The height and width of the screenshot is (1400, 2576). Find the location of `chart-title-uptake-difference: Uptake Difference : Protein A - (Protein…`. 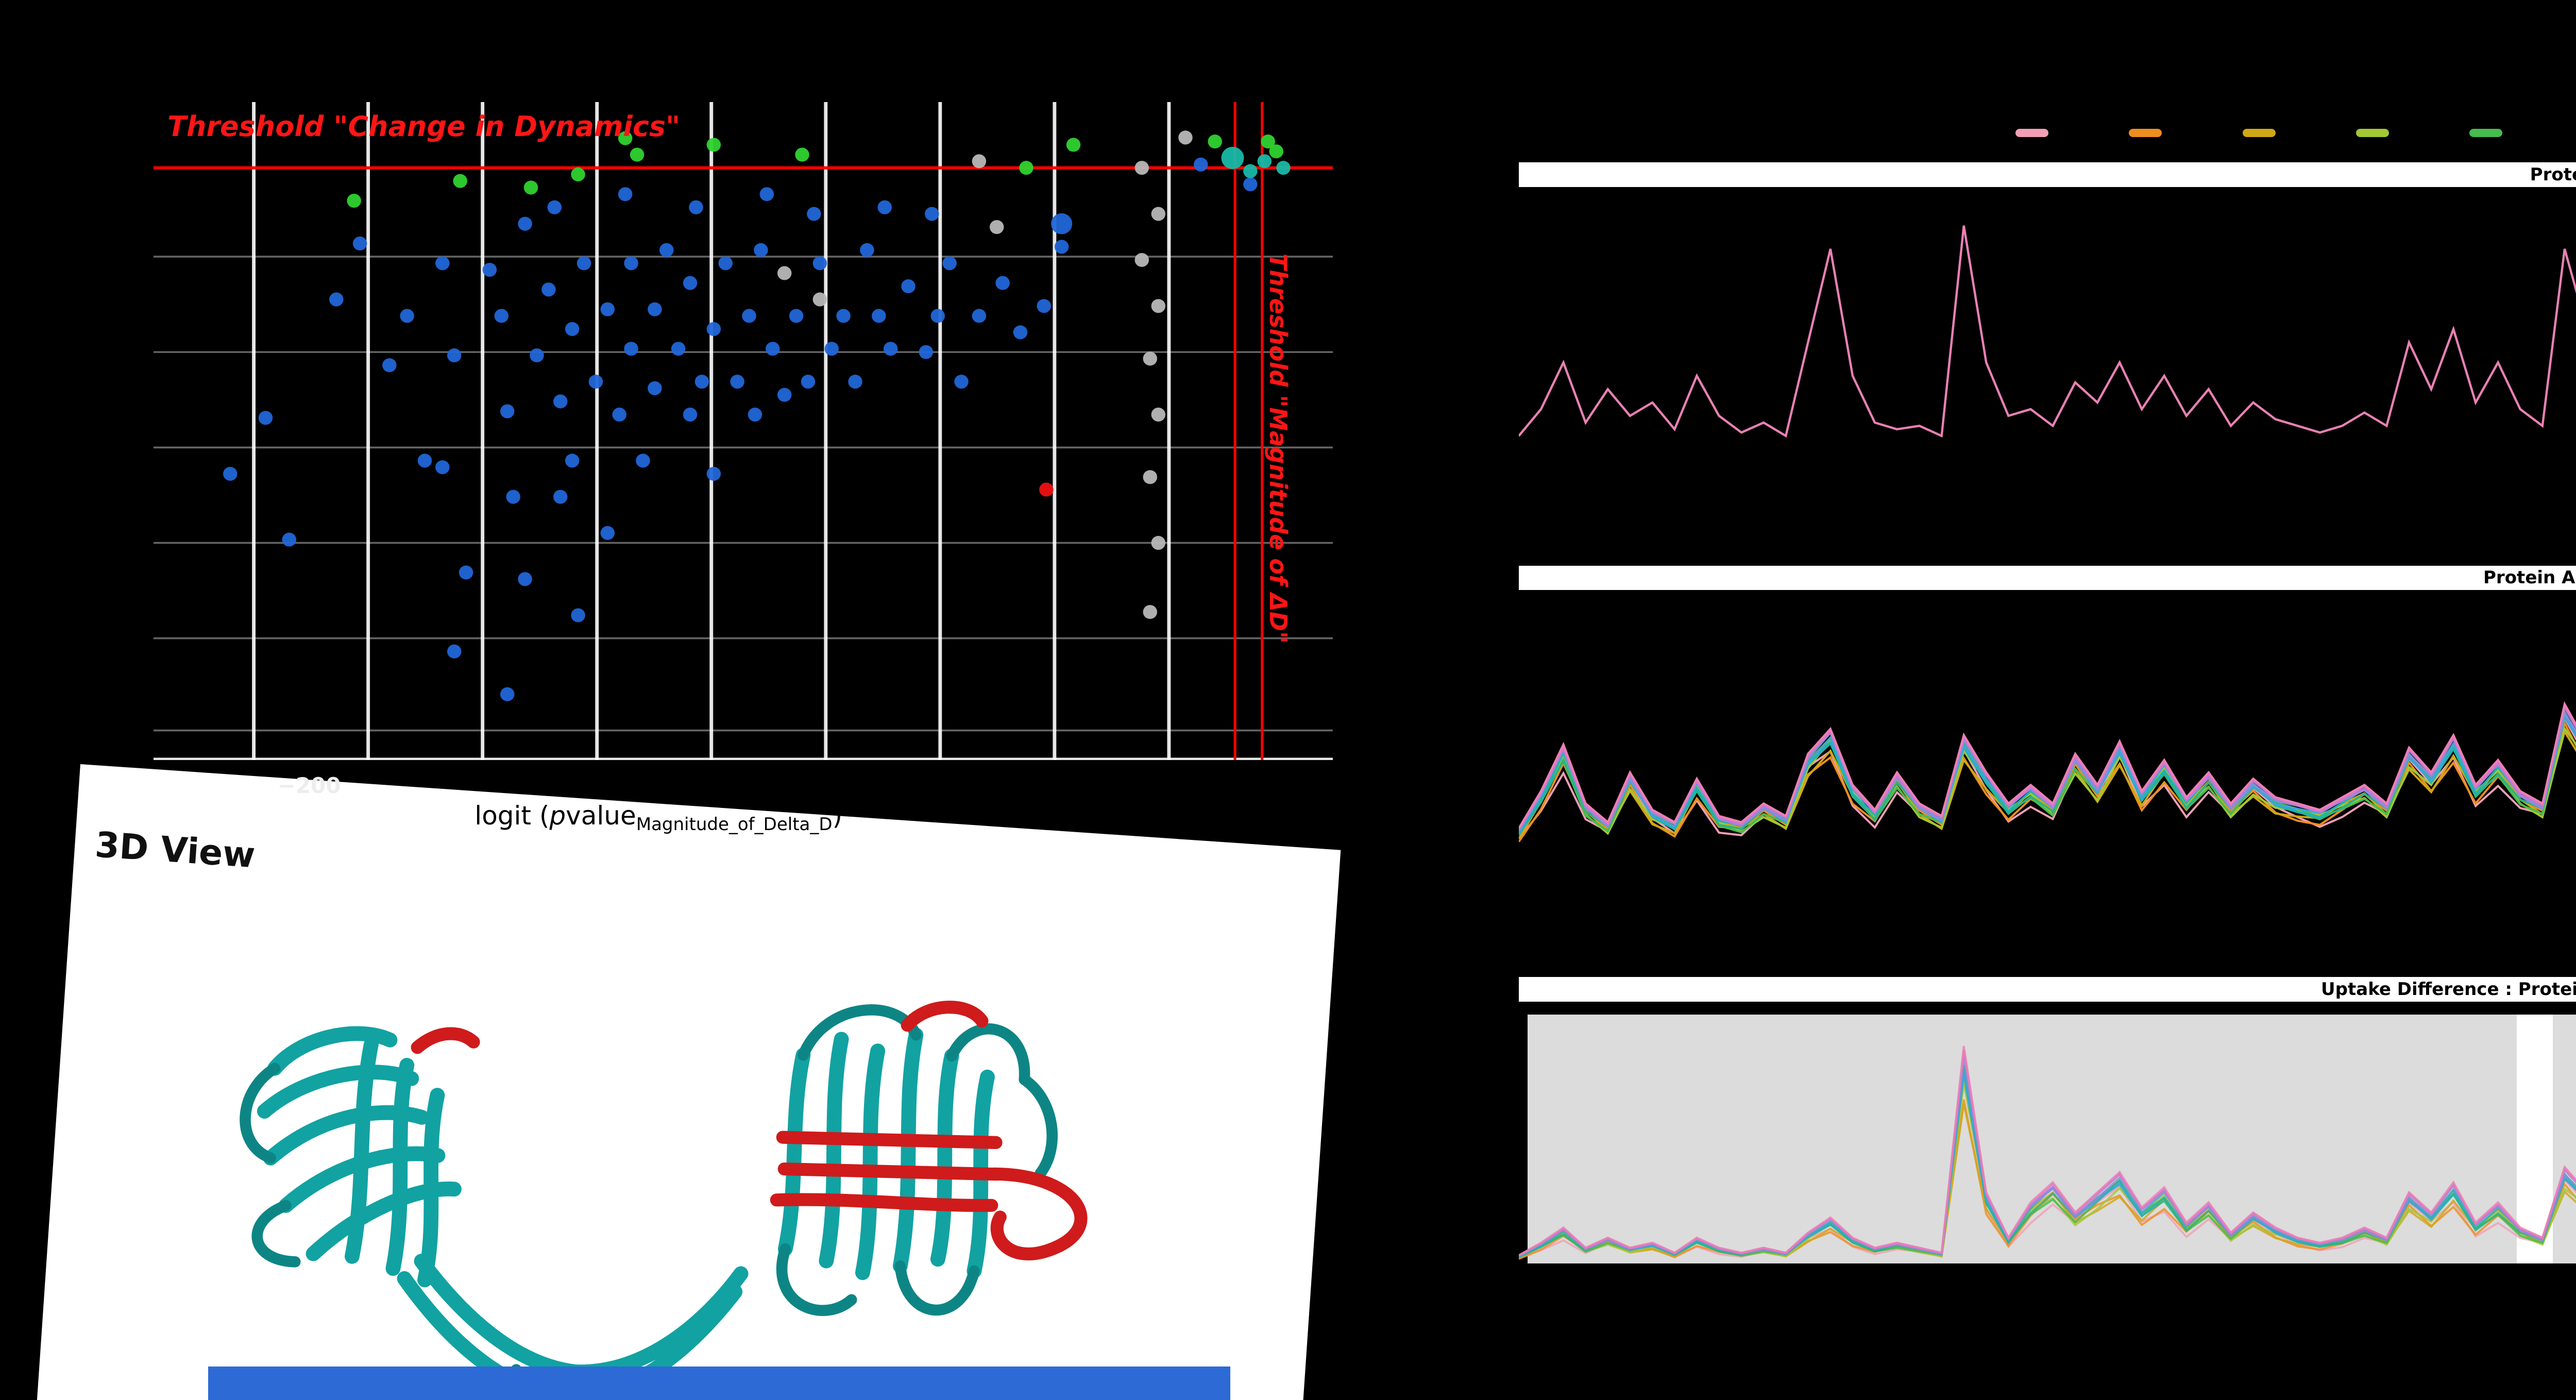

chart-title-uptake-difference: Uptake Difference : Protein A - (Protein… is located at coordinates (2048, 989).